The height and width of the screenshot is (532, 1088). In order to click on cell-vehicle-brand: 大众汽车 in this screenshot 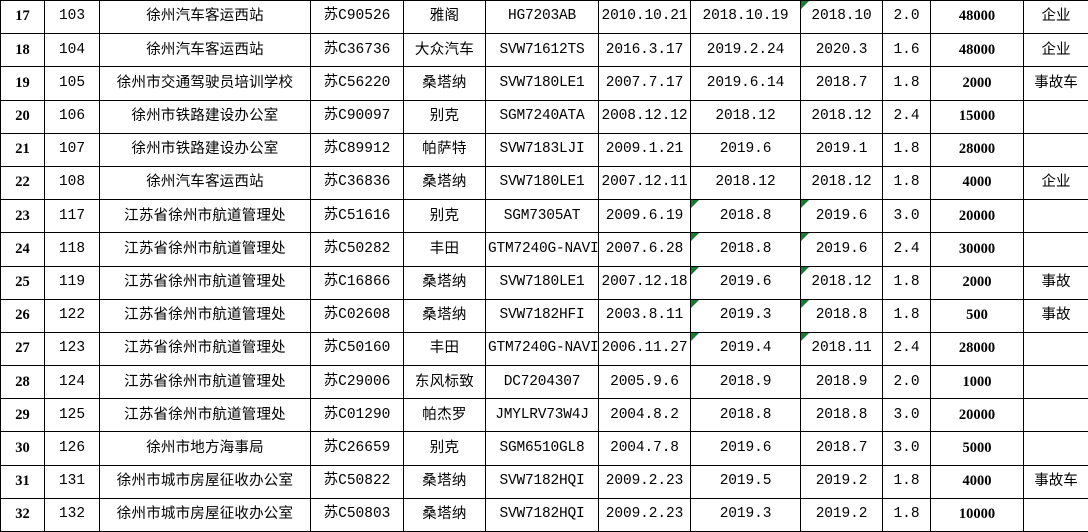, I will do `click(444, 50)`.